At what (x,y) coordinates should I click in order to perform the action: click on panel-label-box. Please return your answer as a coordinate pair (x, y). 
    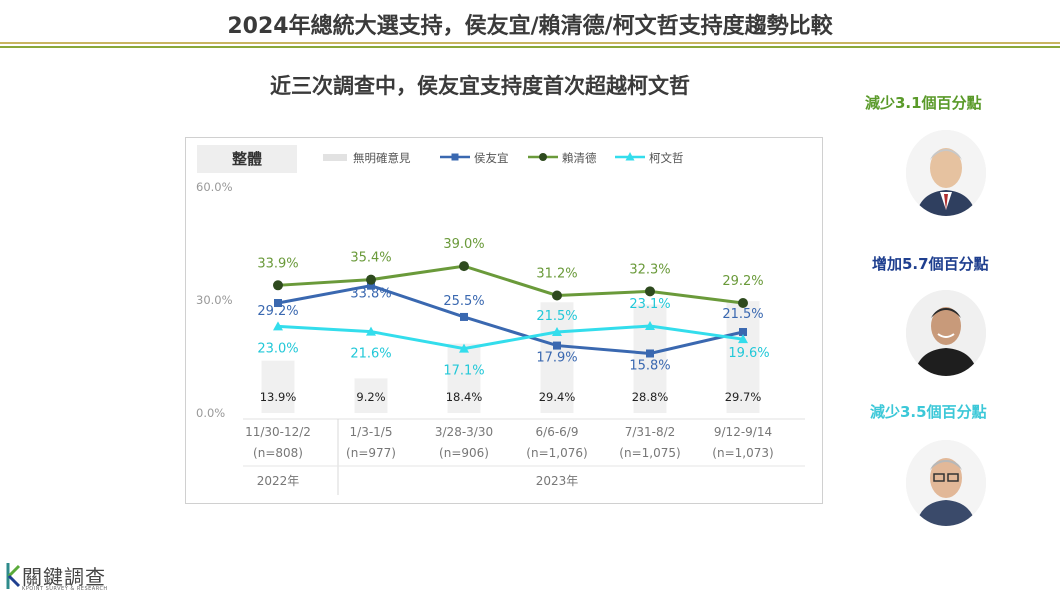
    Looking at the image, I should click on (247, 159).